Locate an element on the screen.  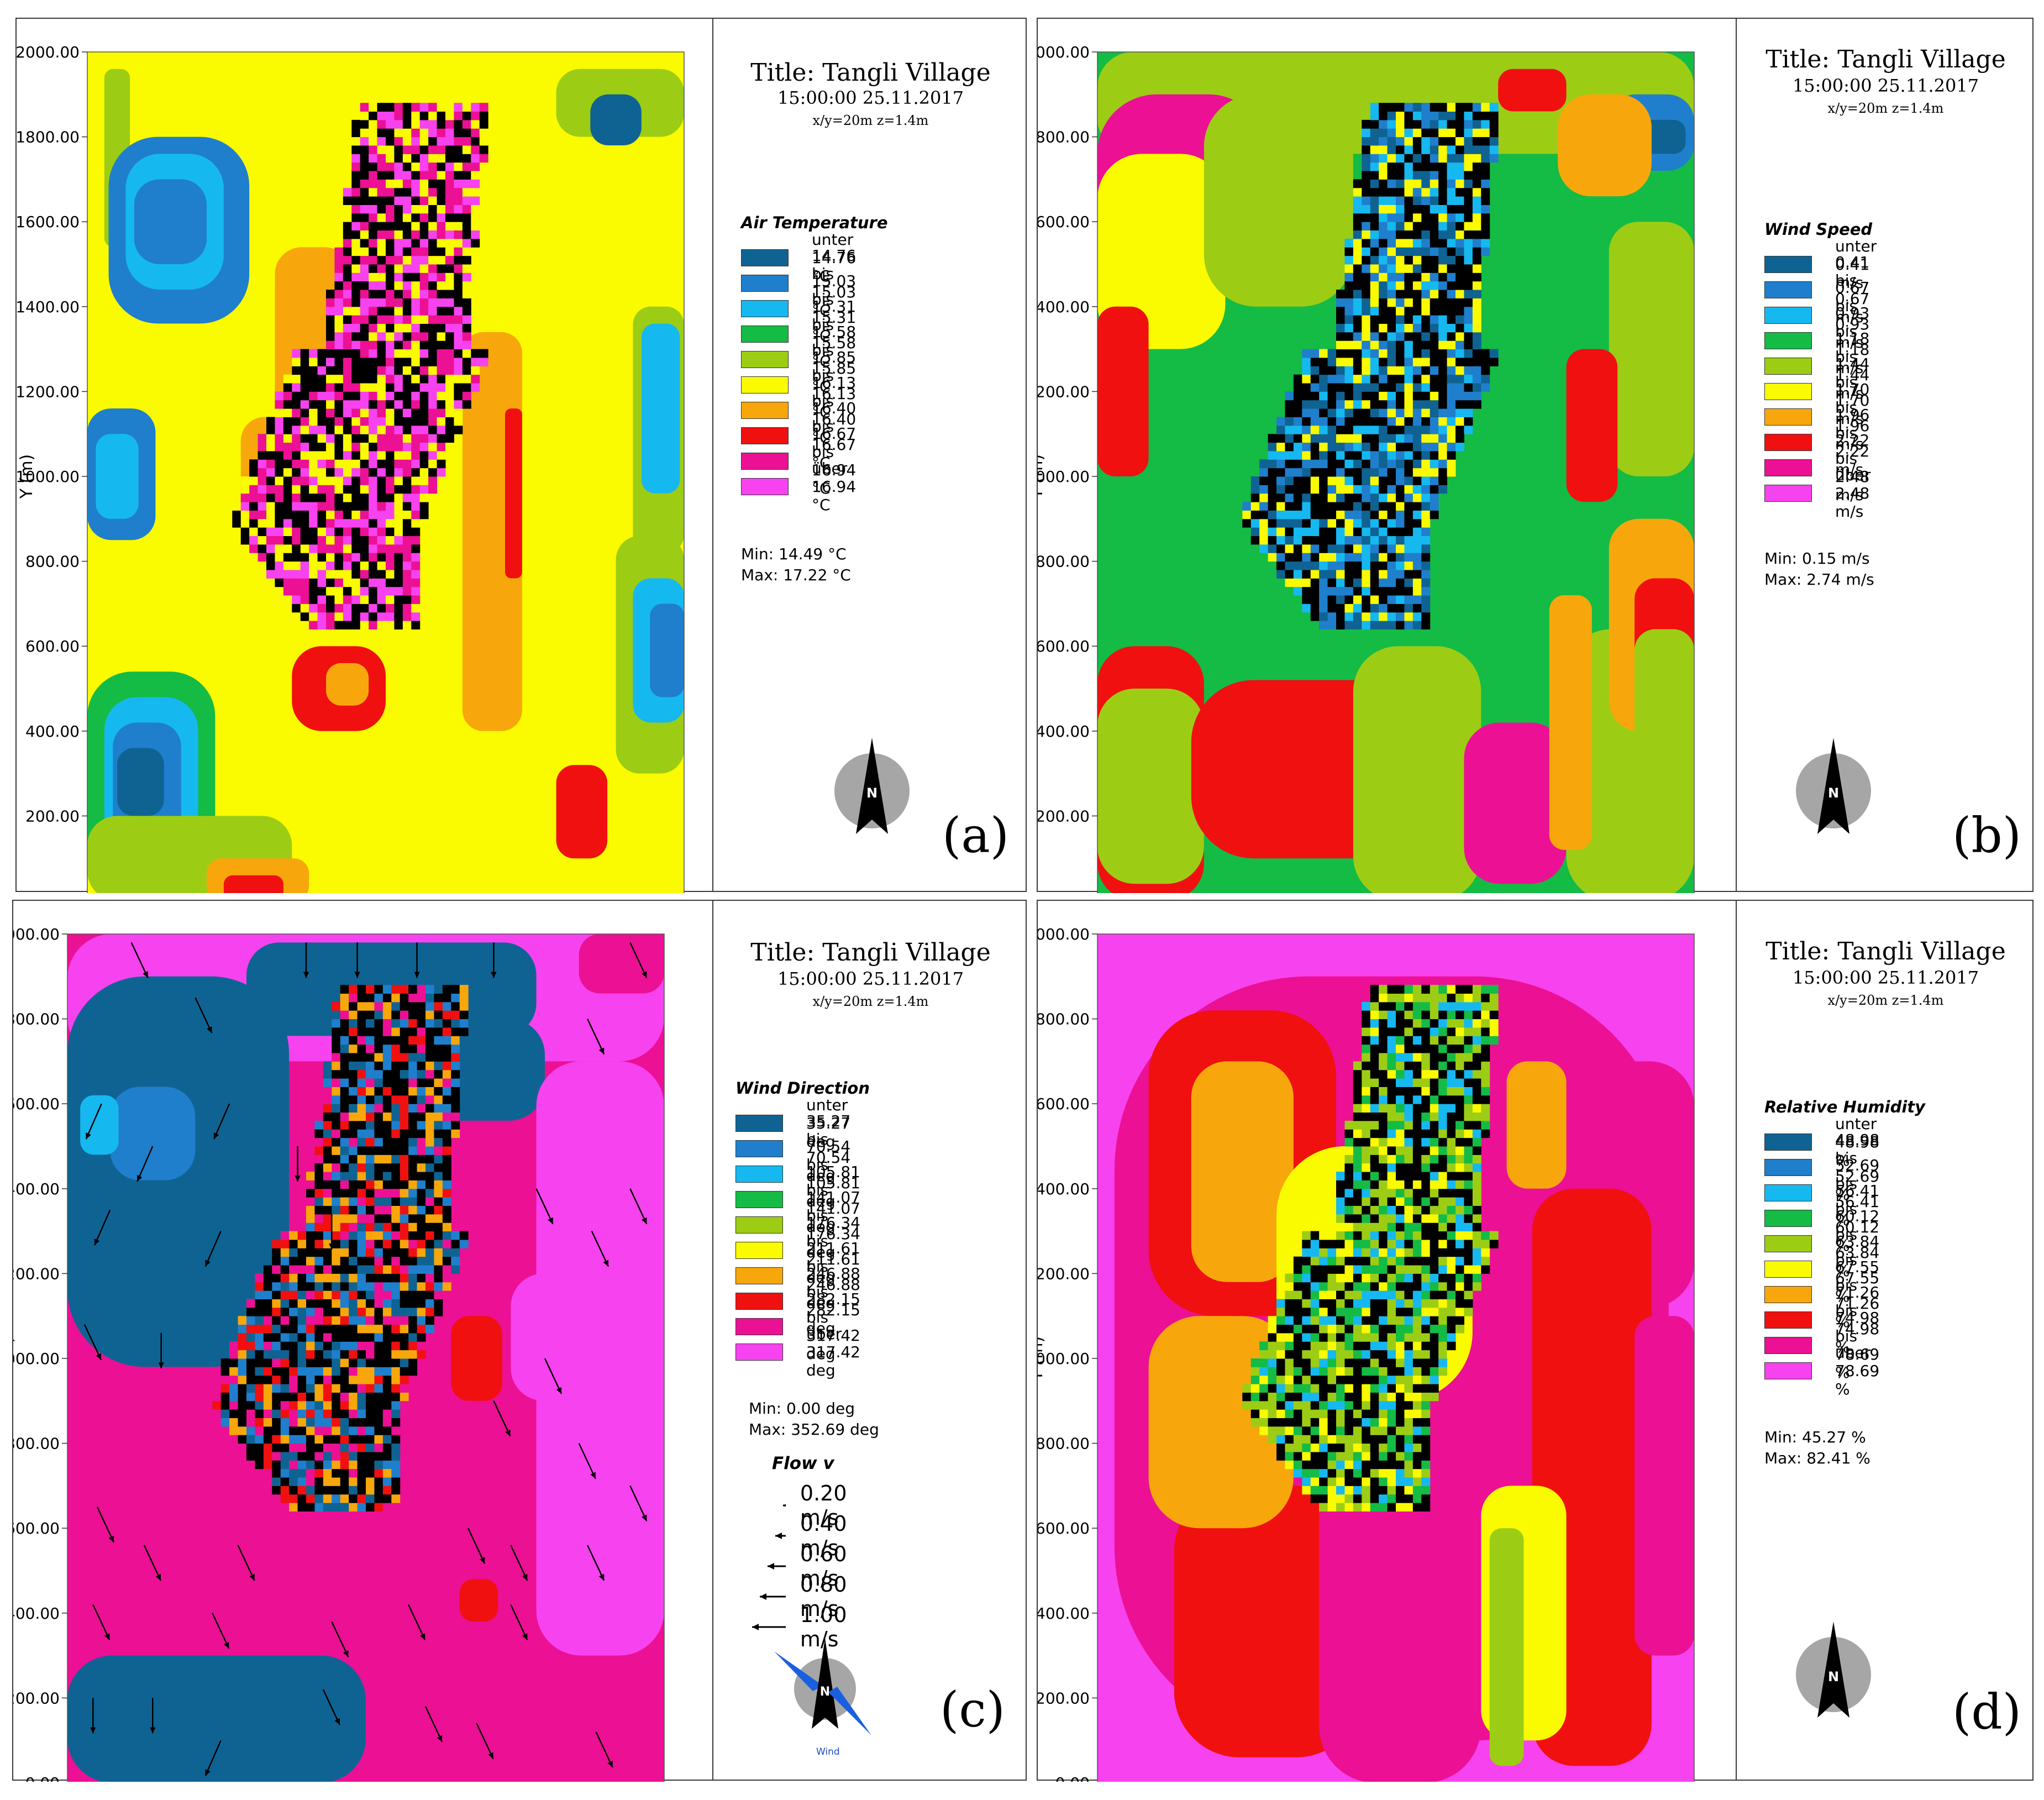
legend-swatch is located at coordinates (765, 435).